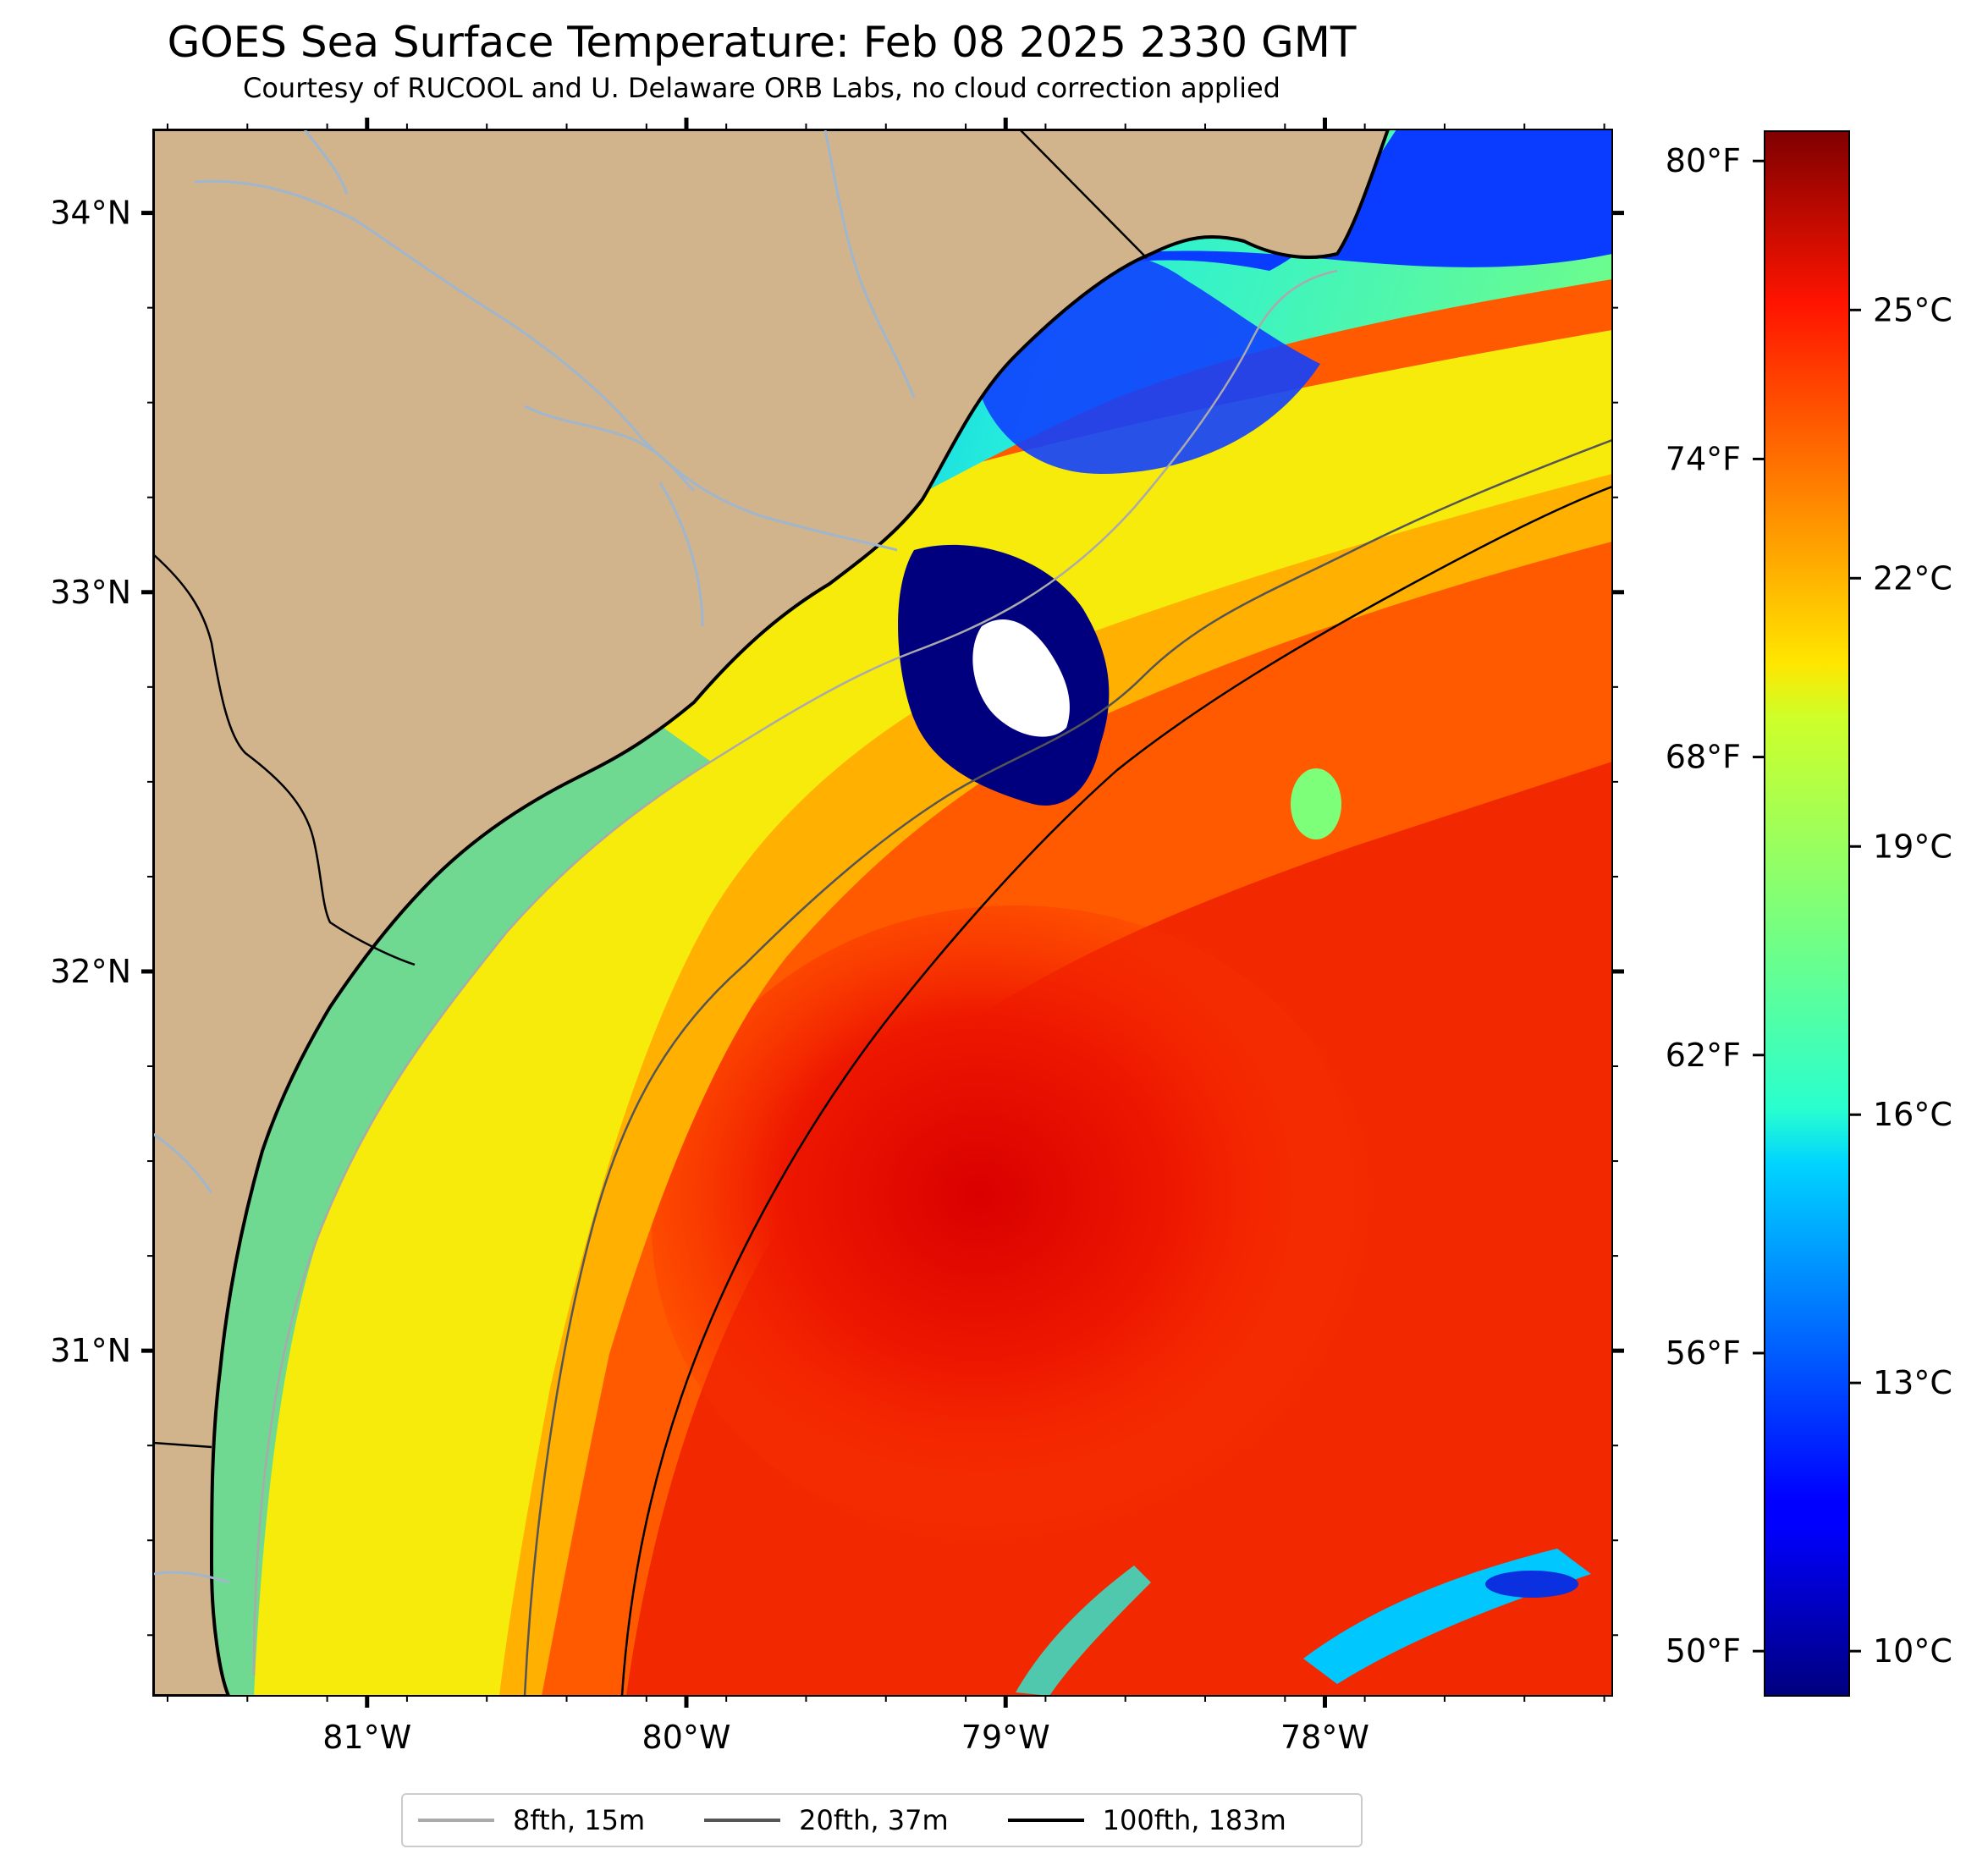 The image size is (1988, 1871). Describe the element at coordinates (90, 1351) in the screenshot. I see `lat-tick-label: 31°N` at that location.